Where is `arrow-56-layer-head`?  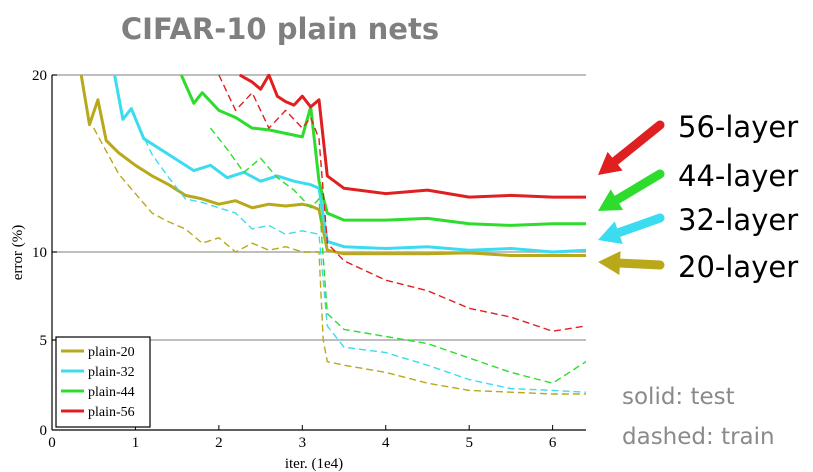
arrow-56-layer-head is located at coordinates (610, 163).